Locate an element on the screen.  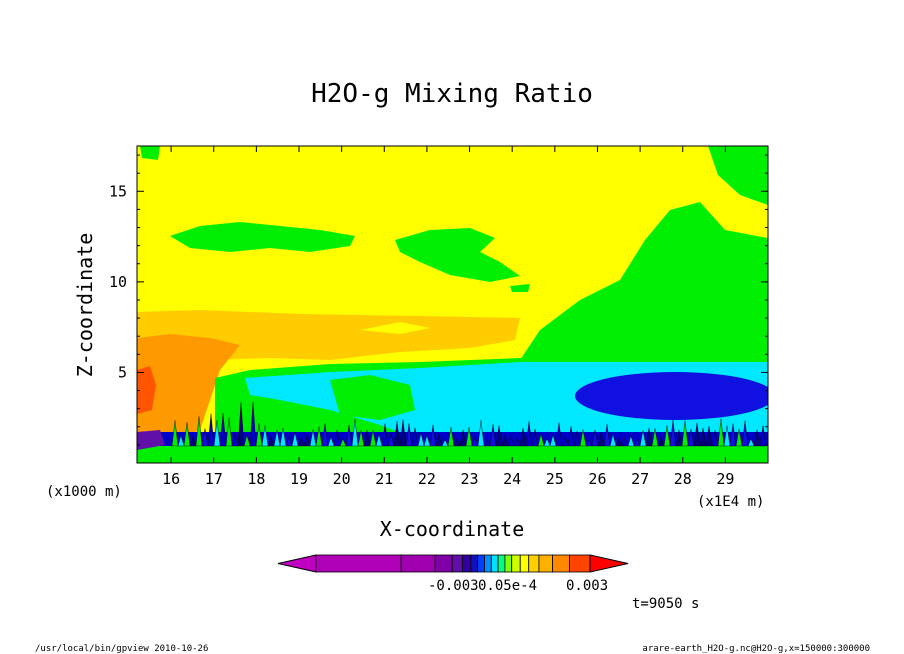
time-label: t=9050 s is located at coordinates (665, 604).